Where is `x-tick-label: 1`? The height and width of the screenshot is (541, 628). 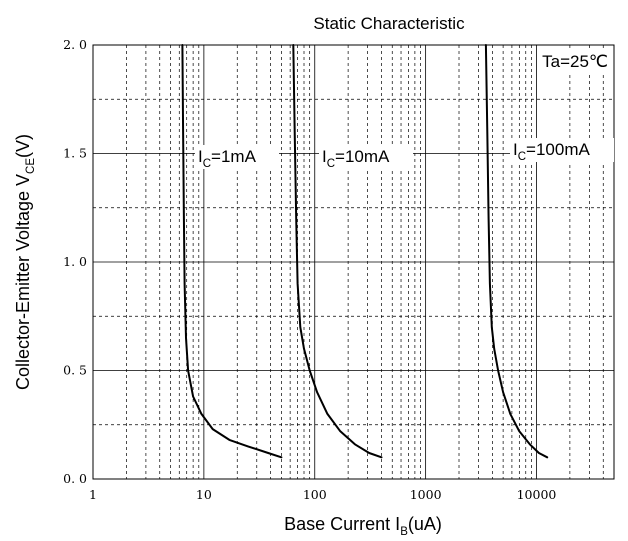 x-tick-label: 1 is located at coordinates (93, 494).